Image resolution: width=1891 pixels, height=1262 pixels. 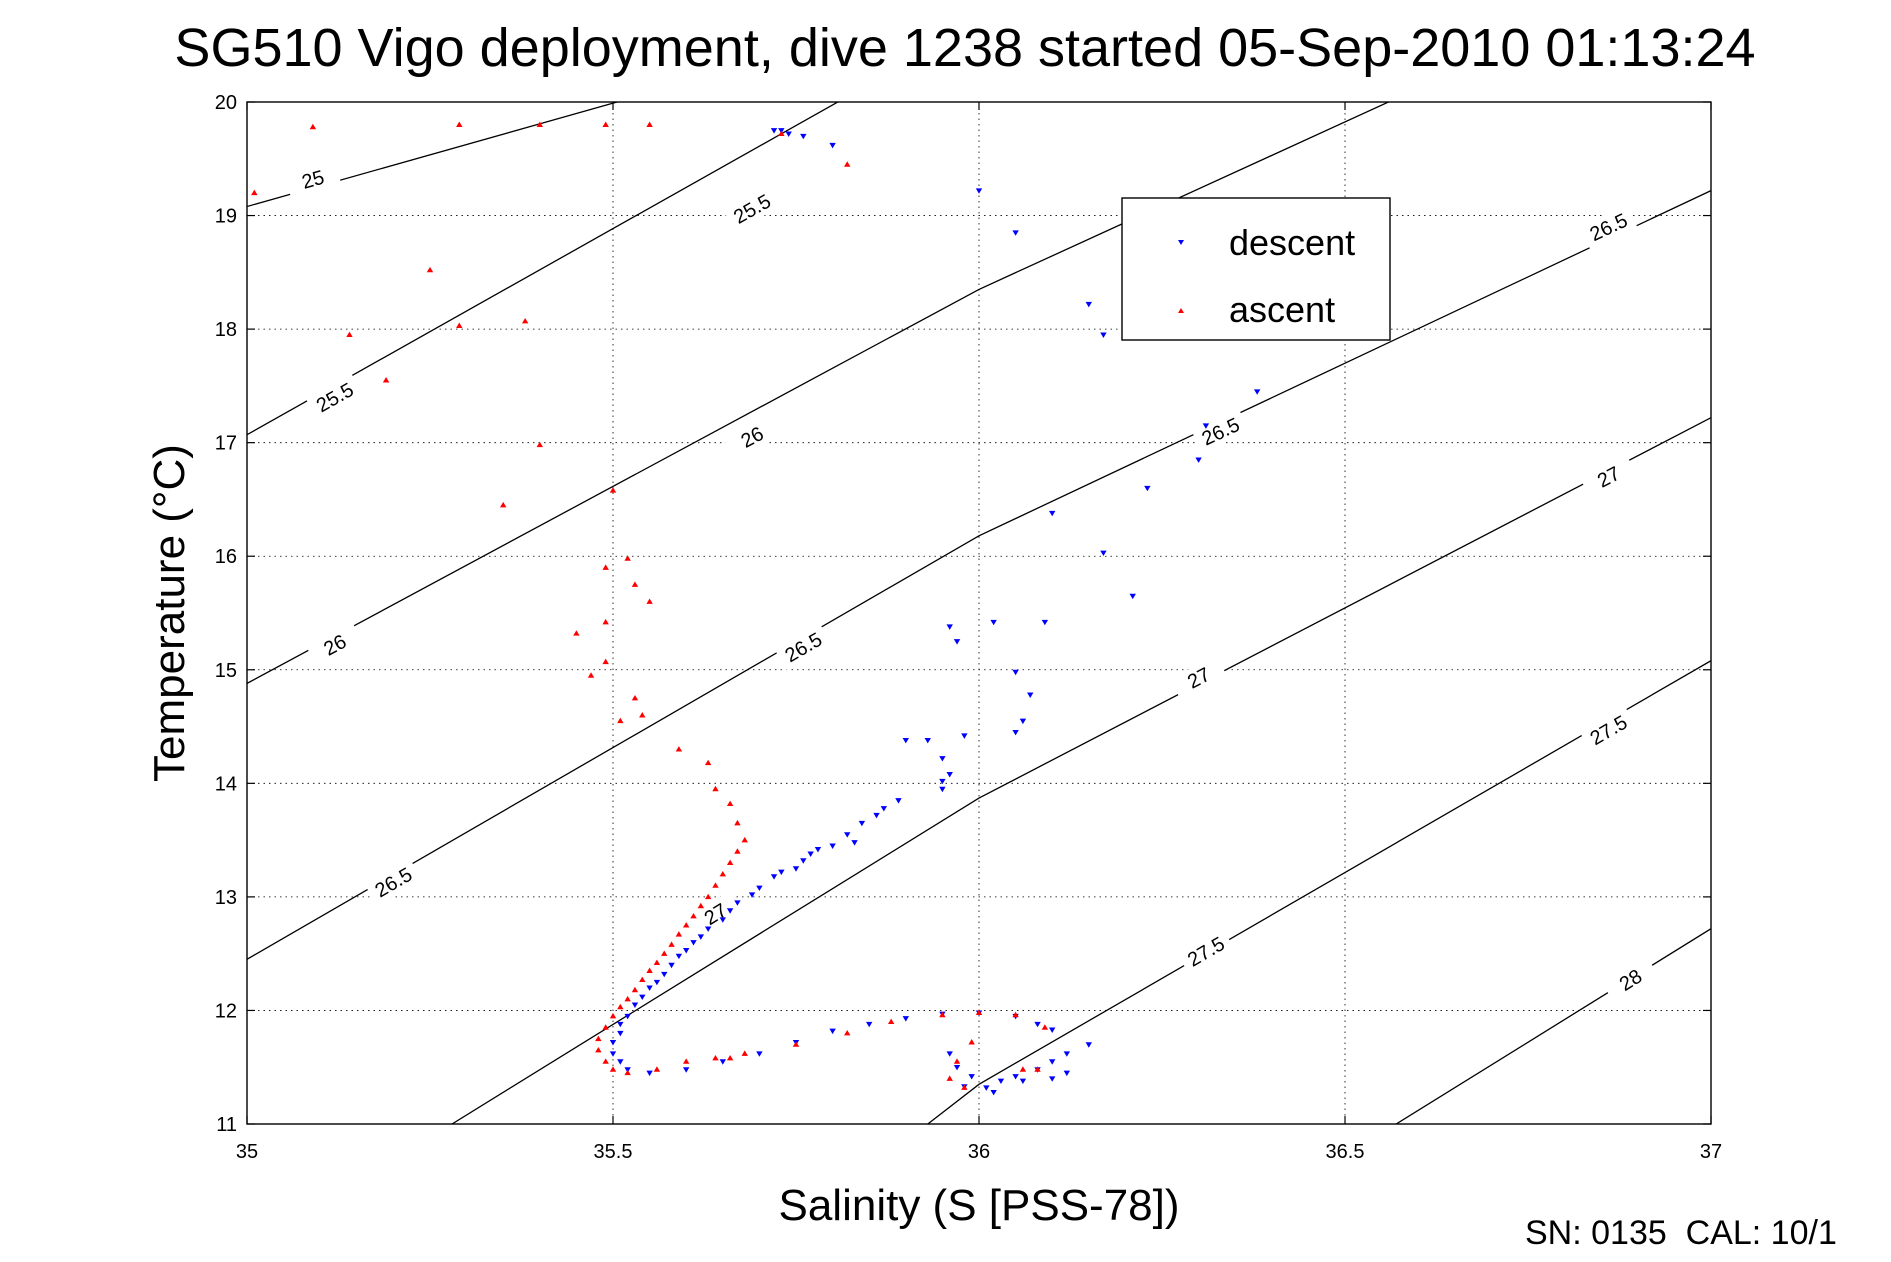 I want to click on y-tick-label: 13, so click(x=226, y=898).